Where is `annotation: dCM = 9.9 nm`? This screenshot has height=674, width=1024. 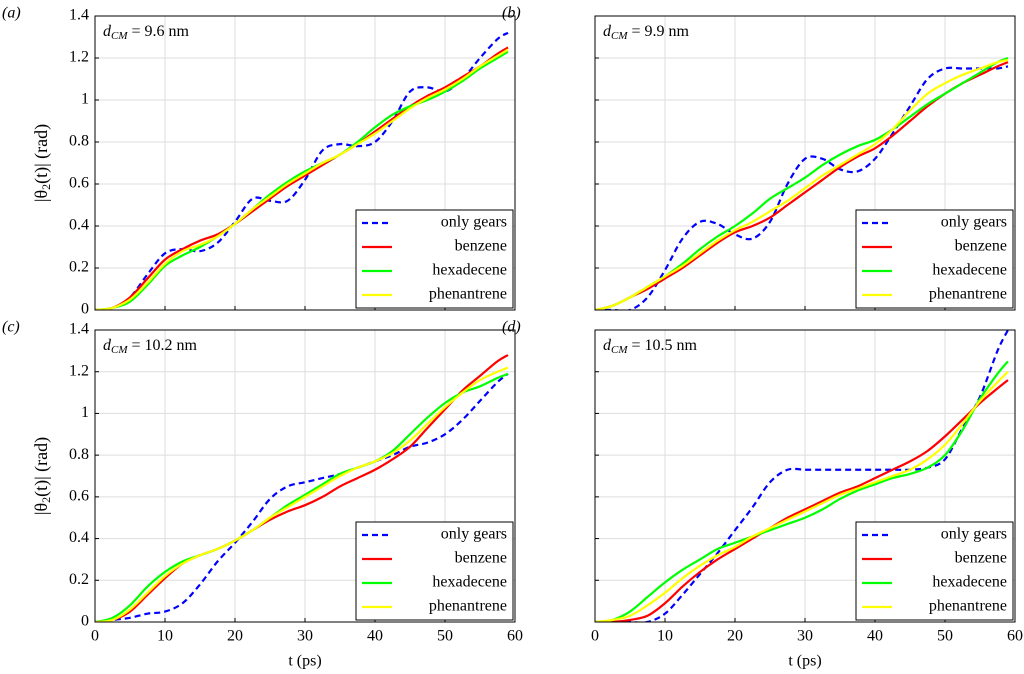 annotation: dCM = 9.9 nm is located at coordinates (646, 32).